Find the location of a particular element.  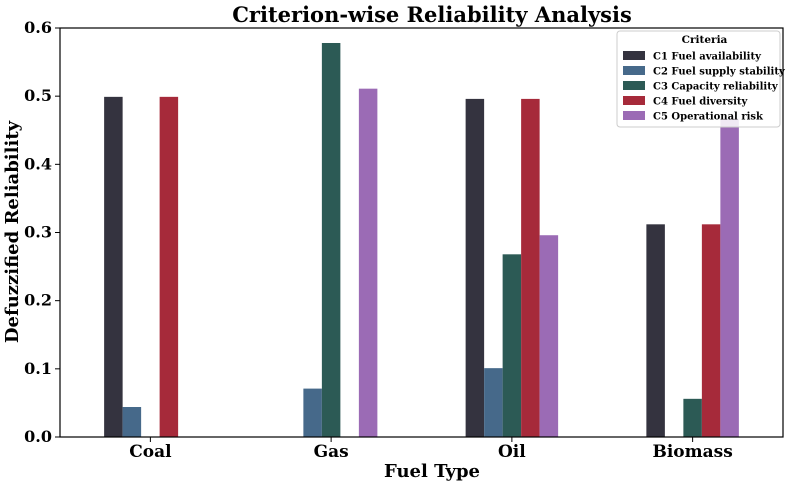

legend-swatch-c2 is located at coordinates (634, 70).